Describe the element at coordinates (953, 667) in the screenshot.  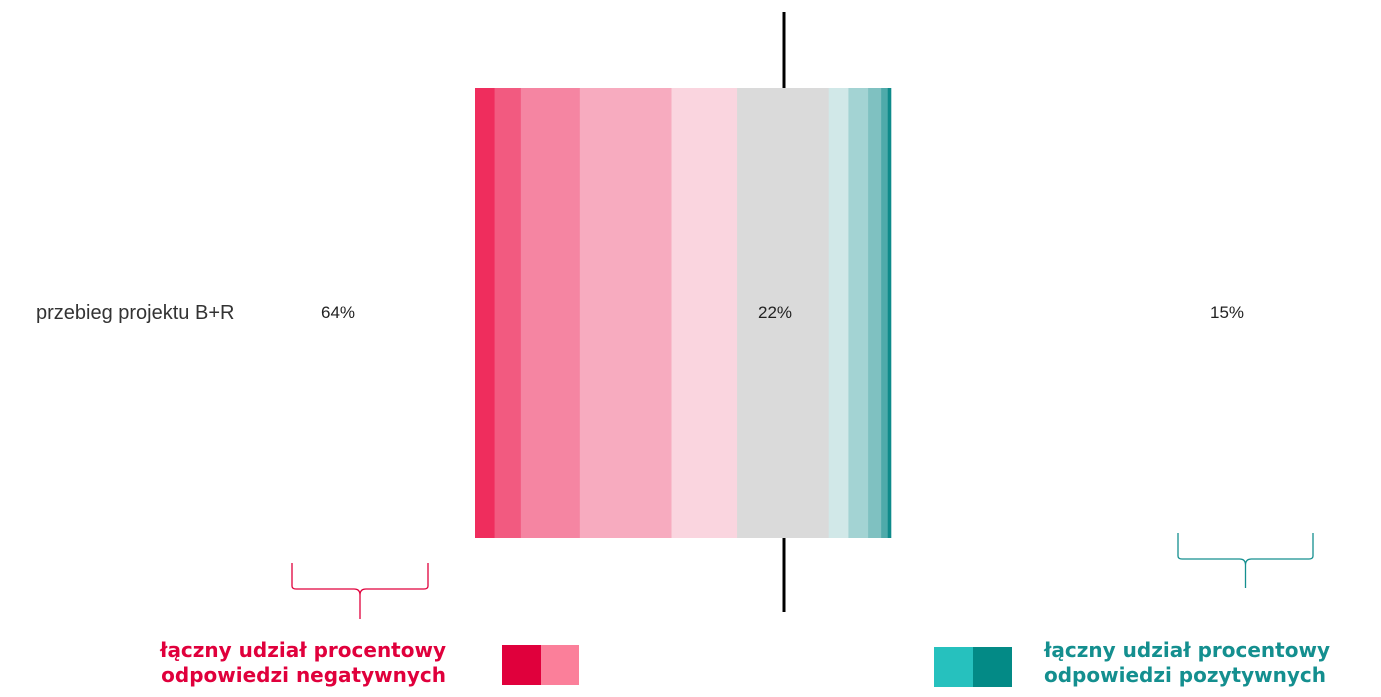
I see `positive-swatch-light` at that location.